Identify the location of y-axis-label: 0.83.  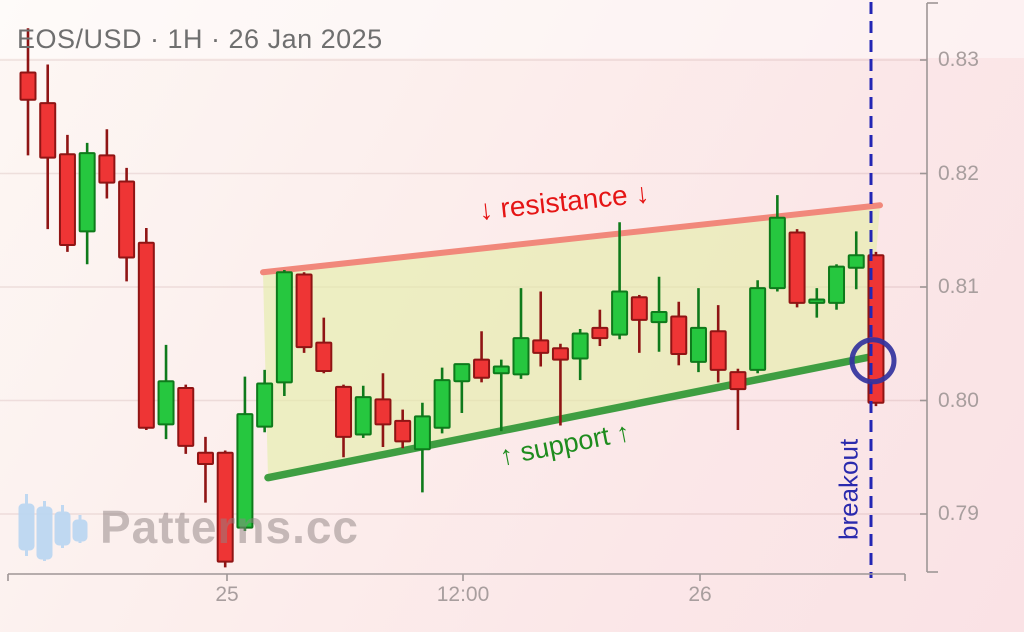
(958, 59).